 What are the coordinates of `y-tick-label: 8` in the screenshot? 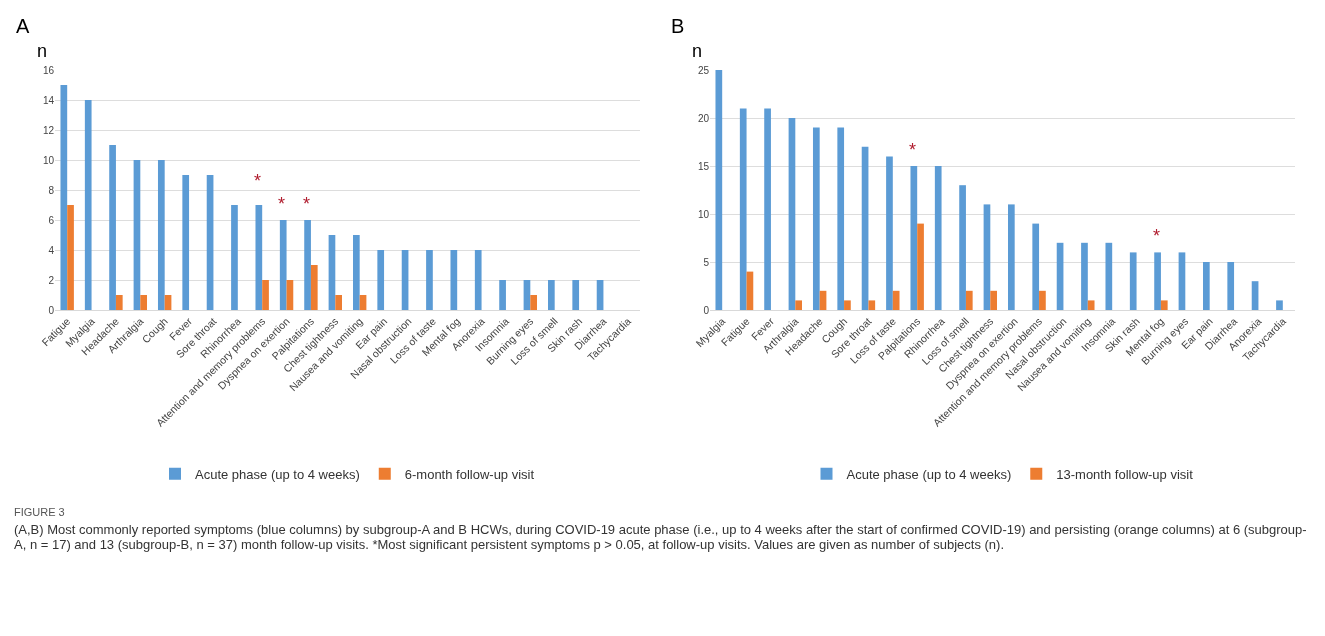 It's located at (51, 190).